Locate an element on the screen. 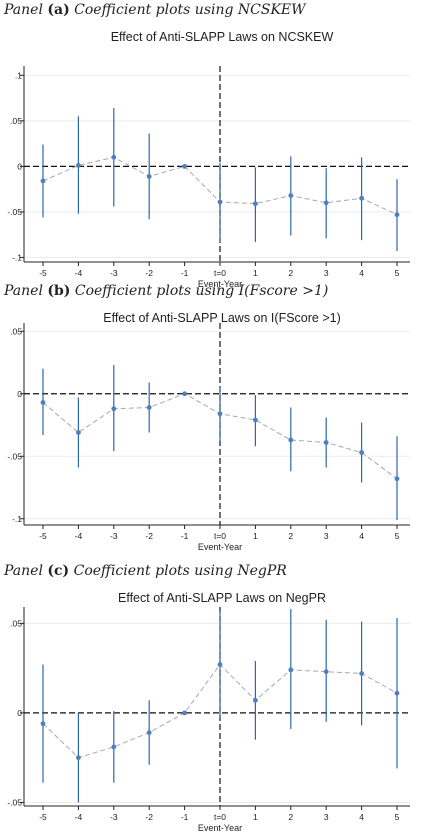  panel-c-letter: (c) is located at coordinates (58, 571).